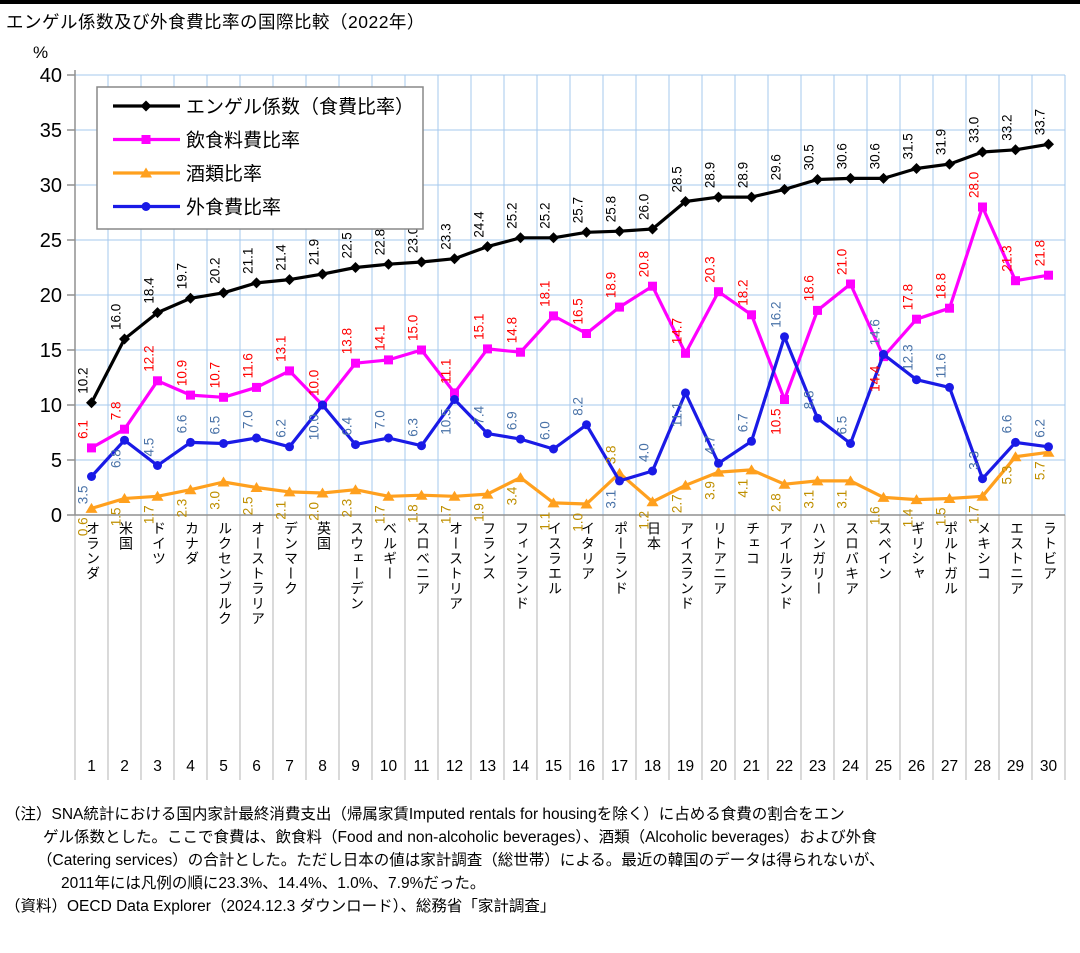 The width and height of the screenshot is (1080, 953). I want to click on y-tick-label: 0, so click(56, 516).